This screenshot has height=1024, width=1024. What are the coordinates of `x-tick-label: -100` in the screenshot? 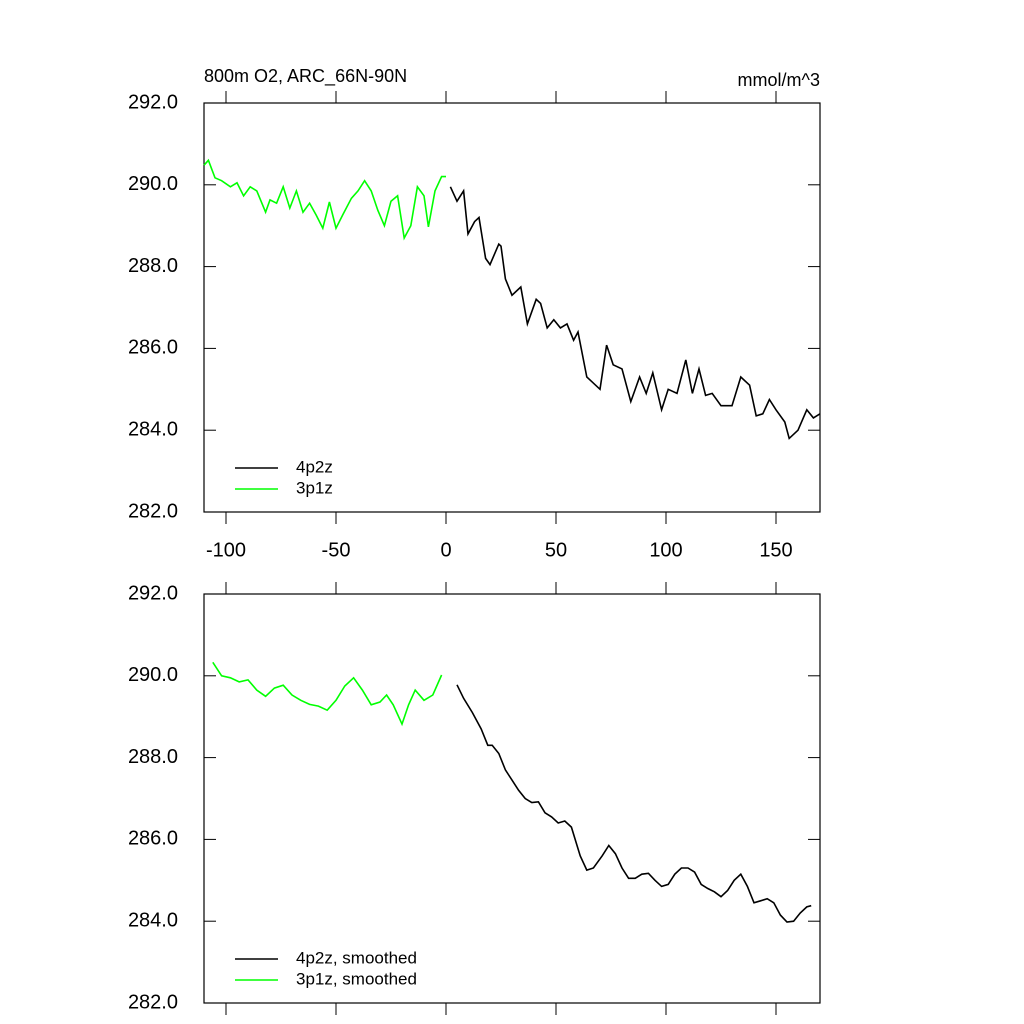 It's located at (226, 550).